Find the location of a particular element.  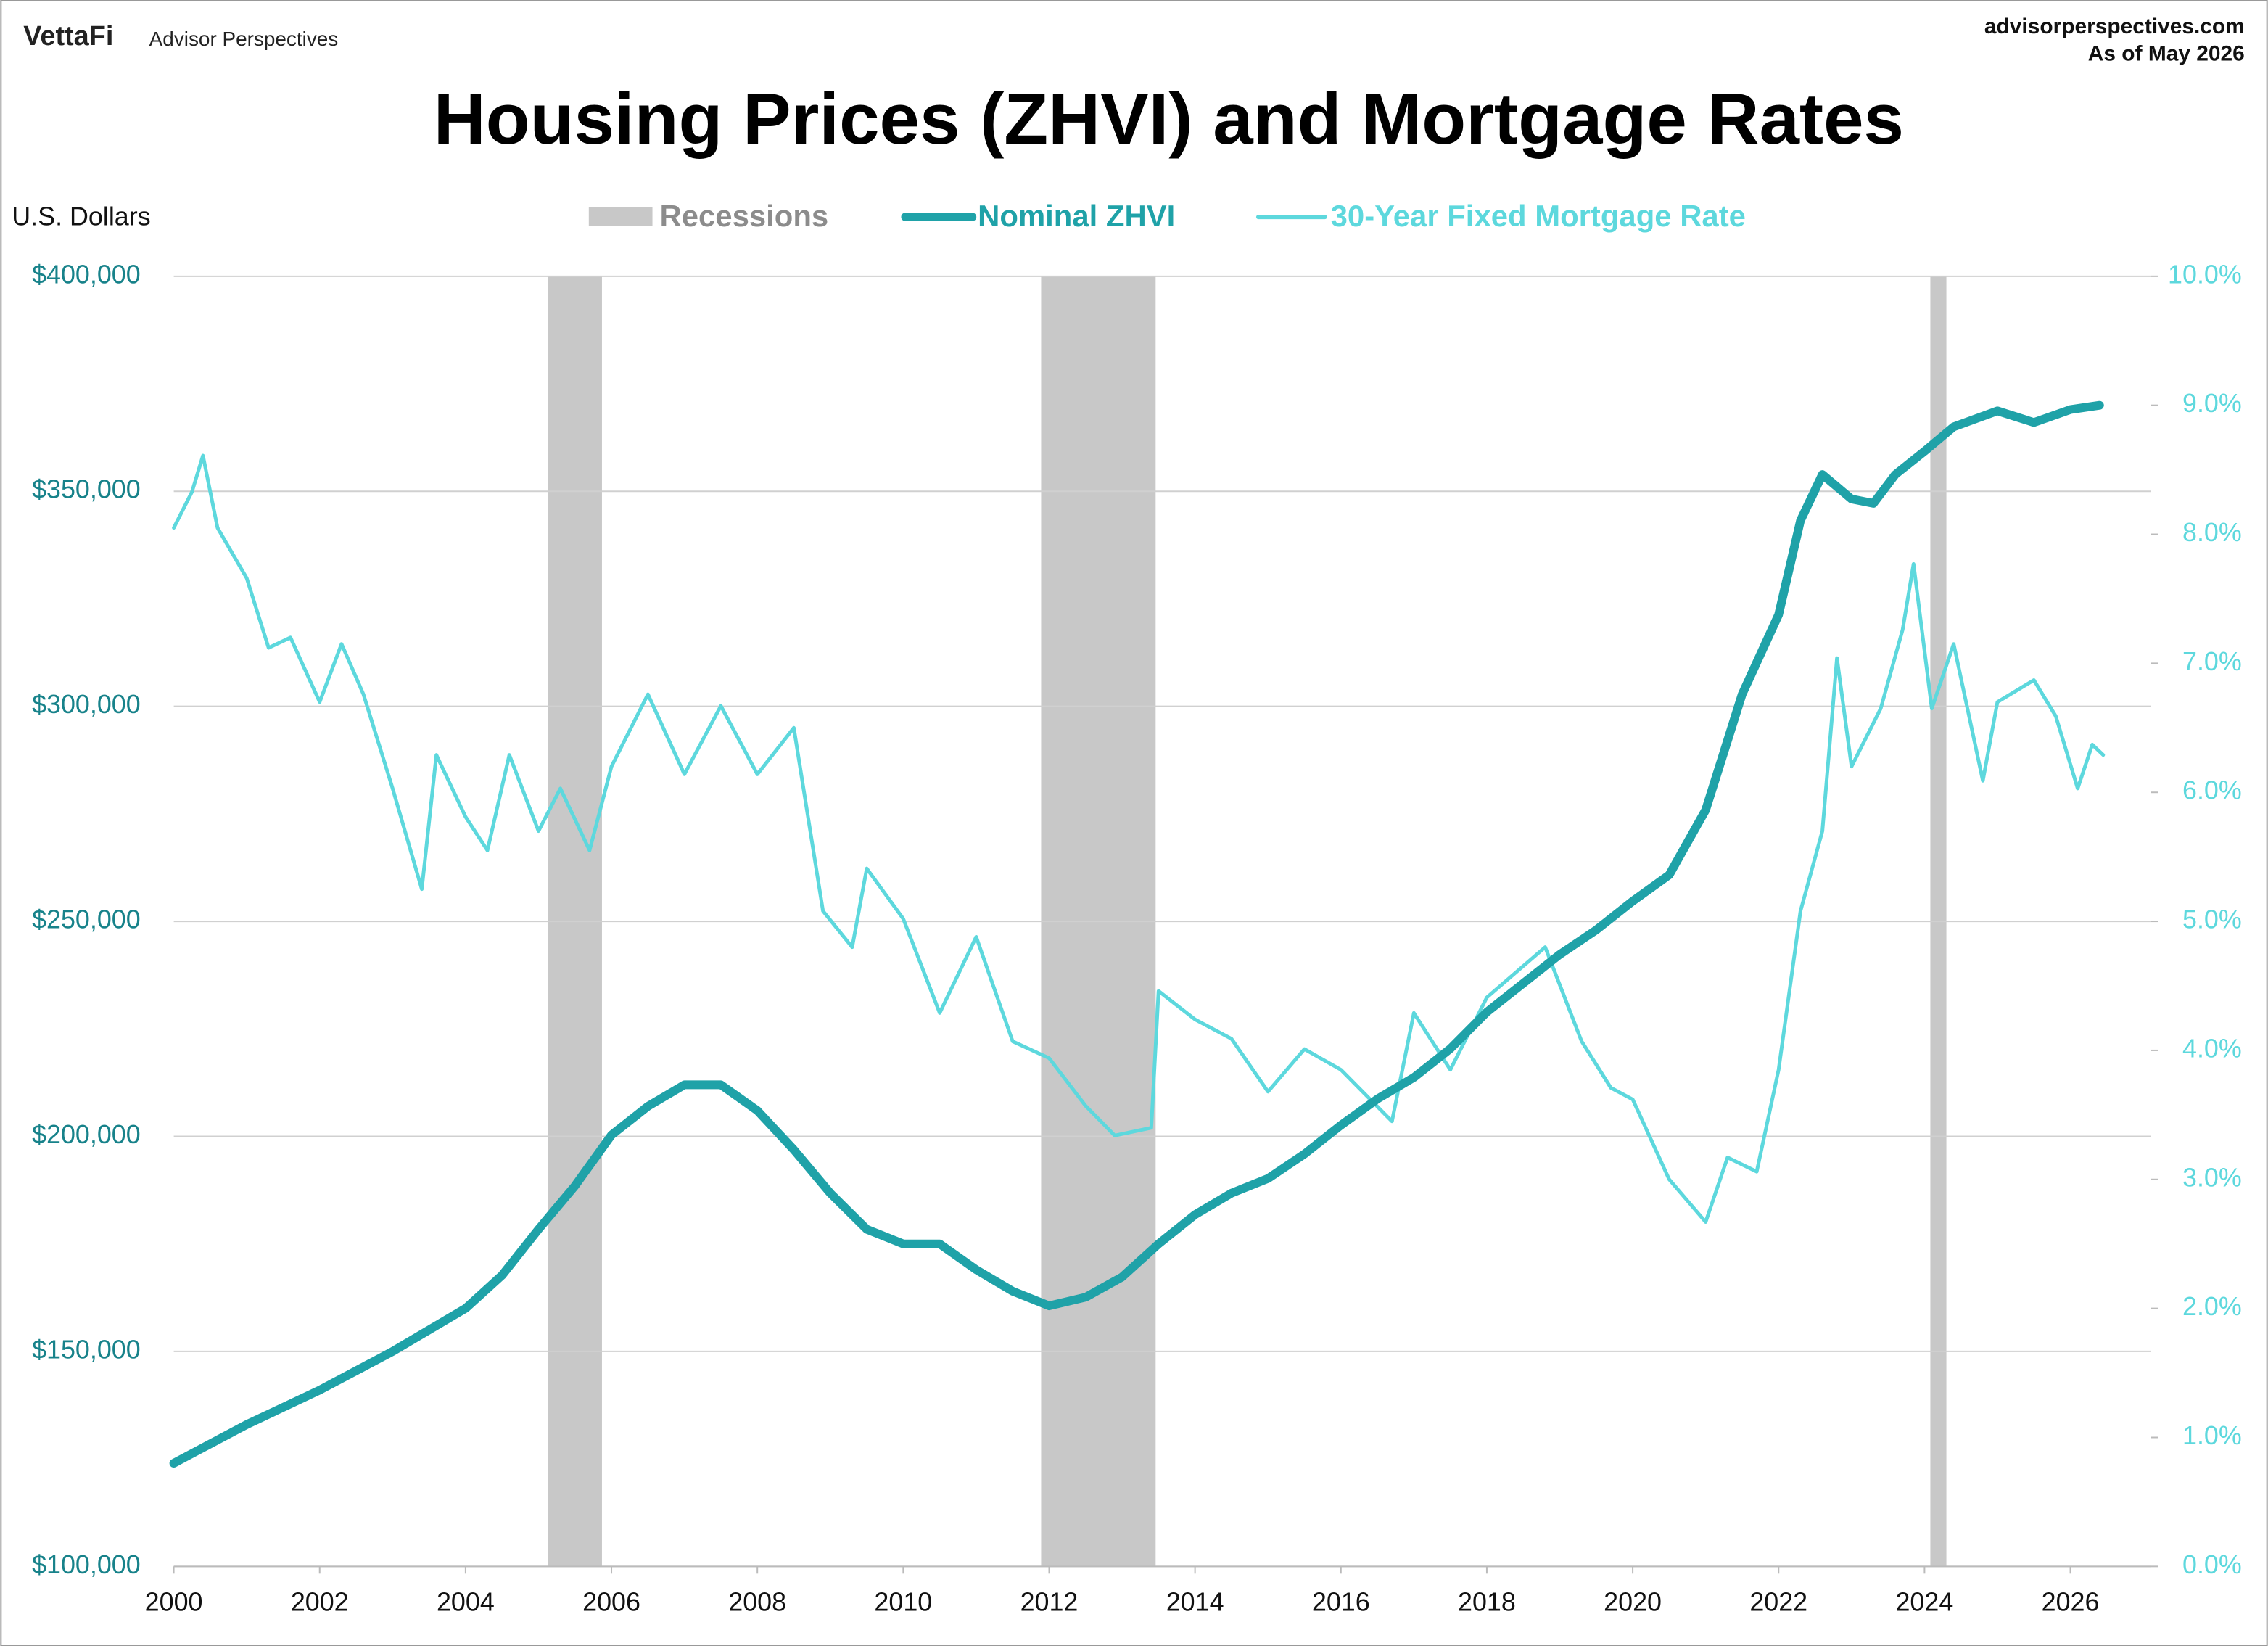

source: advisorperspectives.com is located at coordinates (2114, 26).